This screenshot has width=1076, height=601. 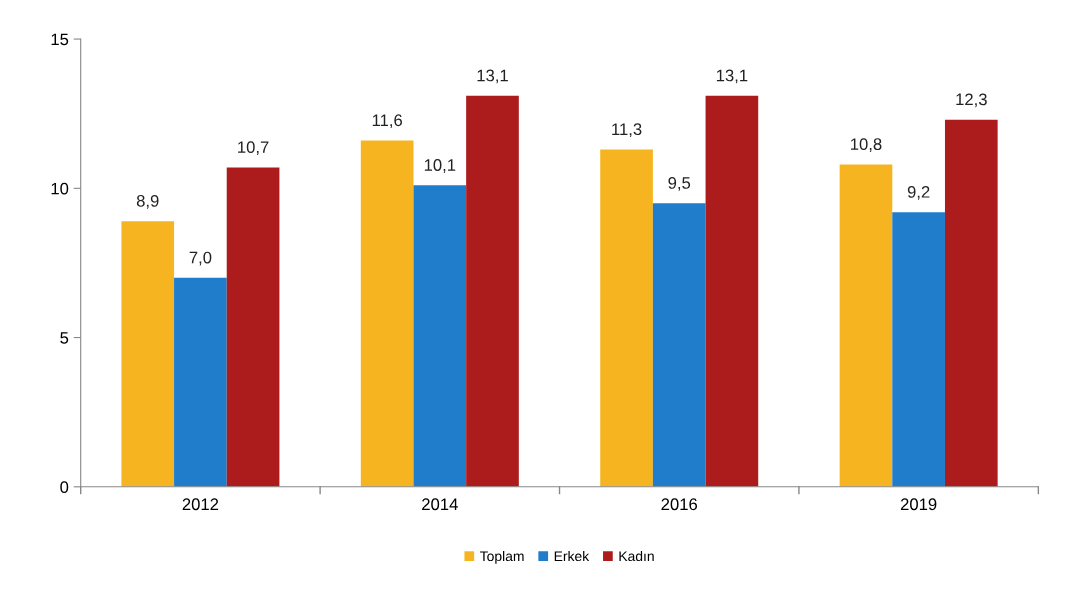 I want to click on x-tick-label: 2019, so click(x=918, y=504).